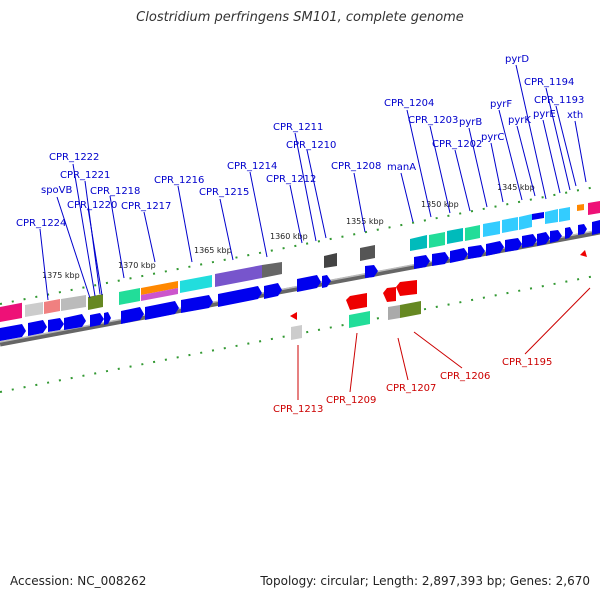  What do you see at coordinates (517, 59) in the screenshot?
I see `gene-label: pyrD` at bounding box center [517, 59].